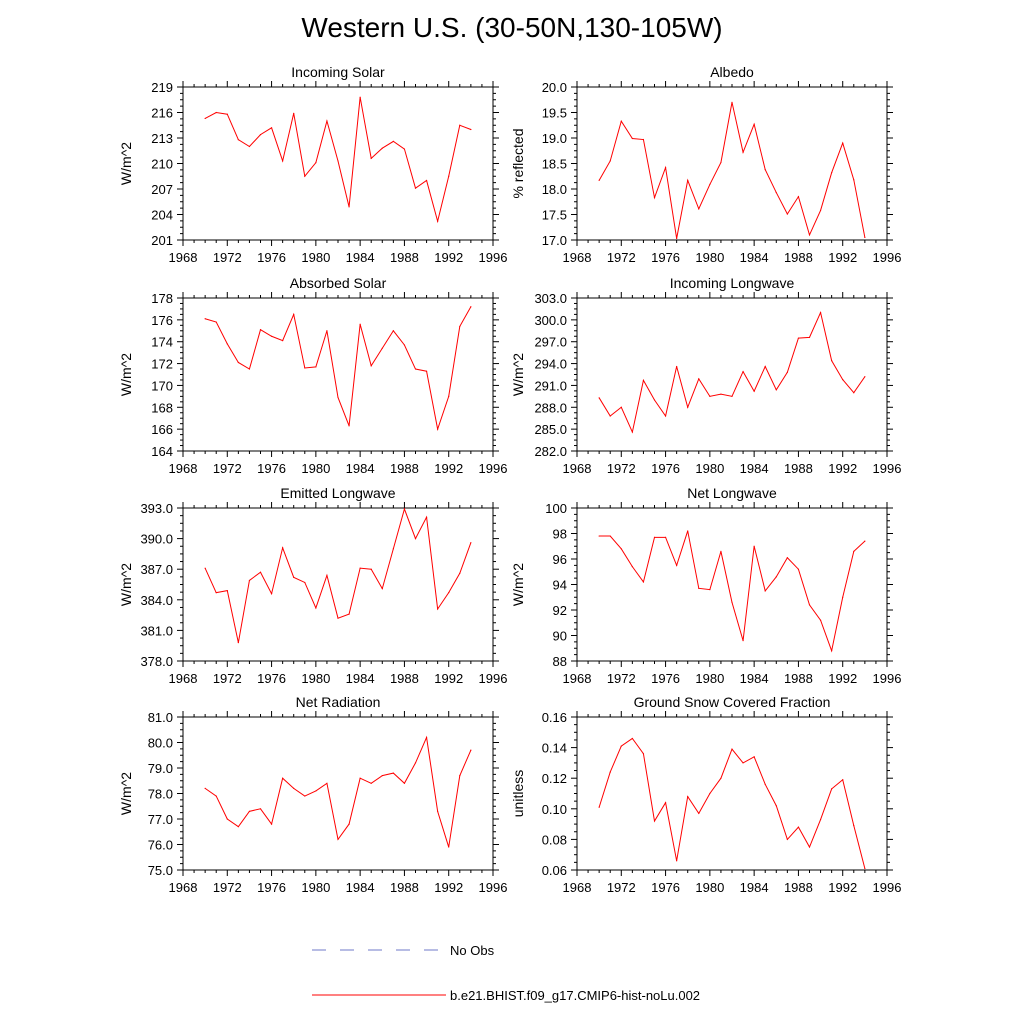 The image size is (1024, 1024). What do you see at coordinates (162, 298) in the screenshot?
I see `y-tick-label: 178` at bounding box center [162, 298].